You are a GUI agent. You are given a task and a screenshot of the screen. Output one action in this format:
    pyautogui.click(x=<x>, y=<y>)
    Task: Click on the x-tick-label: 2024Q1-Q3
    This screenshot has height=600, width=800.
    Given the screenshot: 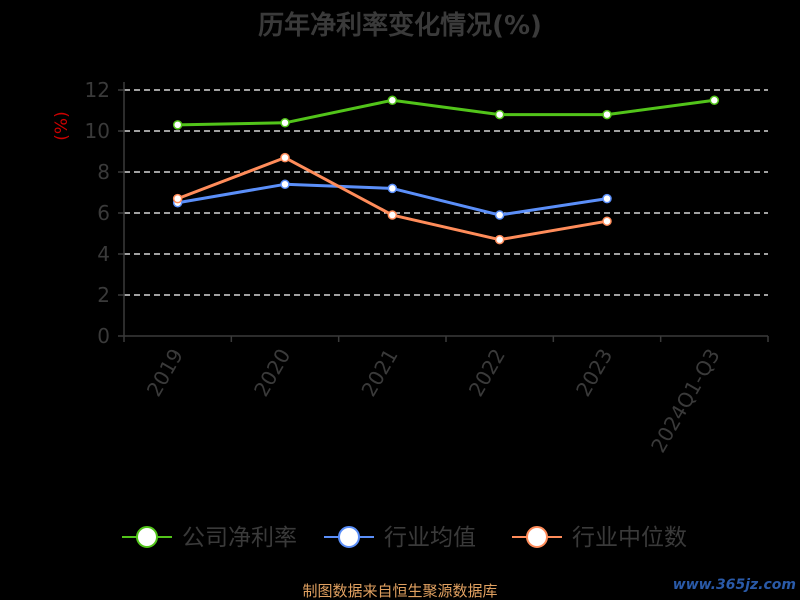 What is the action you would take?
    pyautogui.click(x=685, y=401)
    